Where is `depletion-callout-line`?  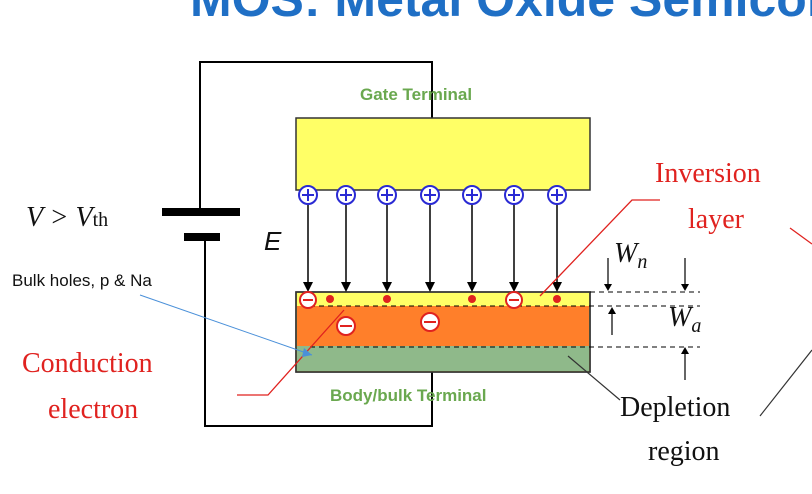 depletion-callout-line is located at coordinates (594, 378).